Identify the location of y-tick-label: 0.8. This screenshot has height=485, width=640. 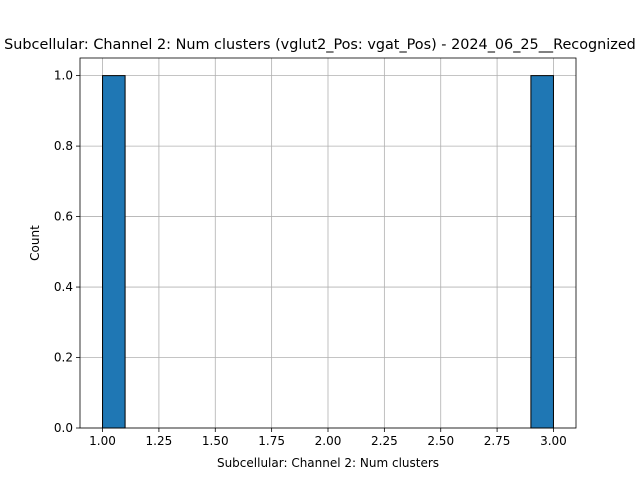
(63, 146).